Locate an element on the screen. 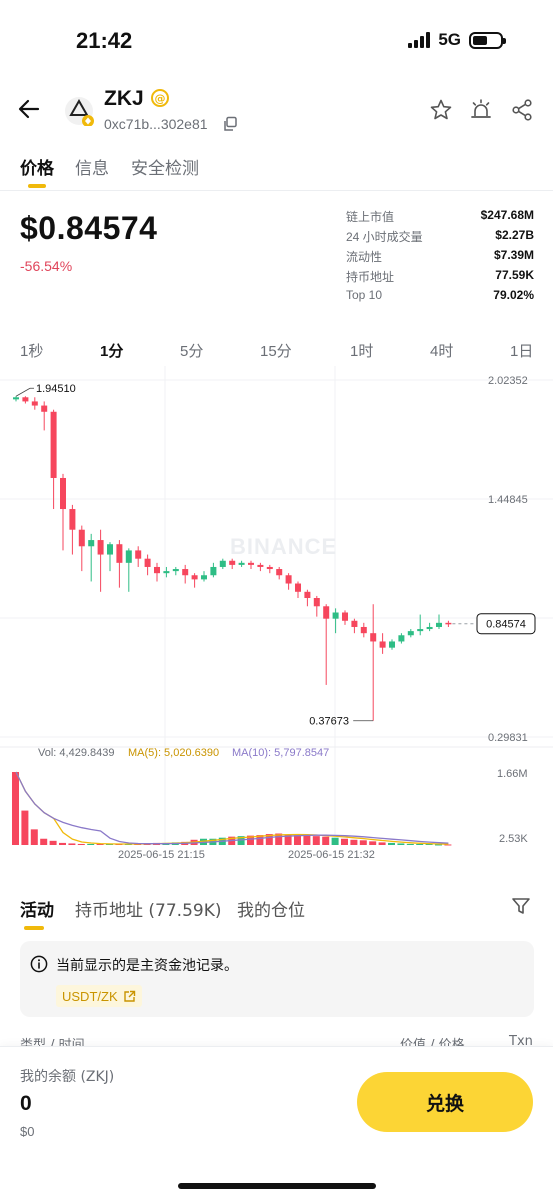 Image resolution: width=553 pixels, height=1201 pixels. current-price-tag is located at coordinates (506, 624).